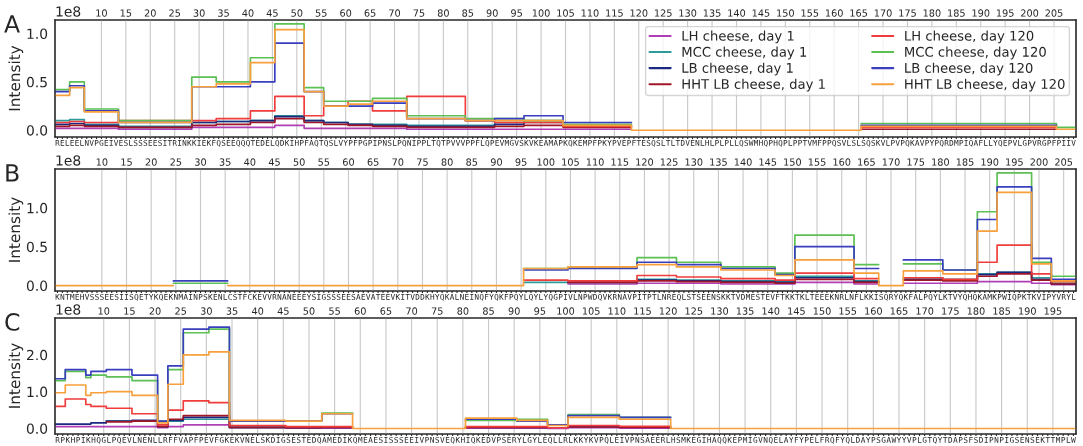  I want to click on chart-title: A, so click(12, 24).